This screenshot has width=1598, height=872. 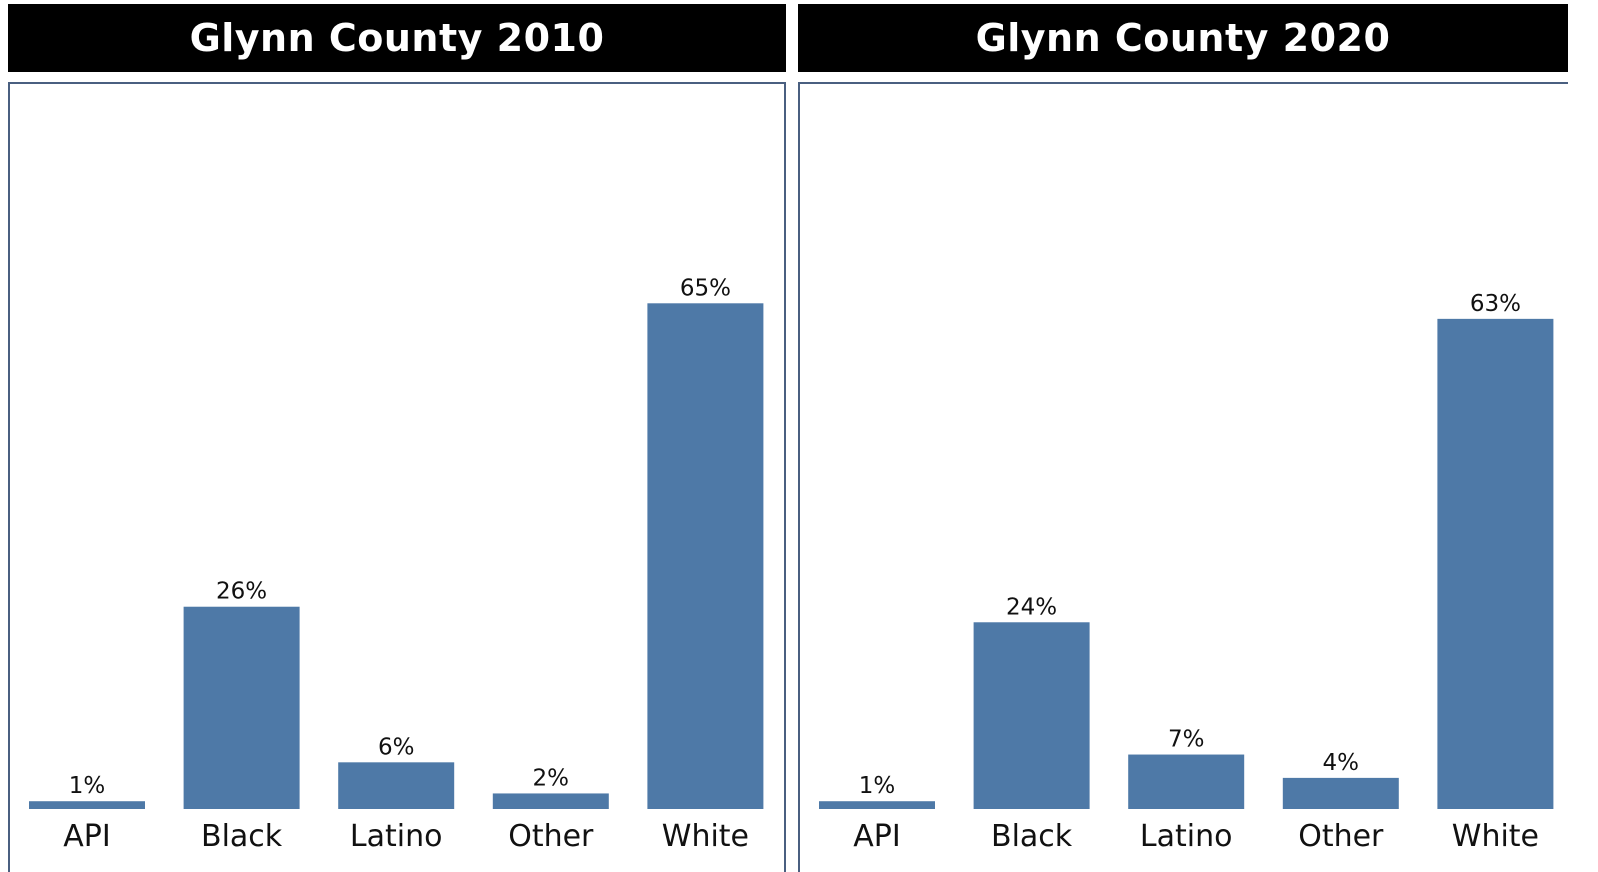 I want to click on data-label-other: 2%, so click(x=551, y=778).